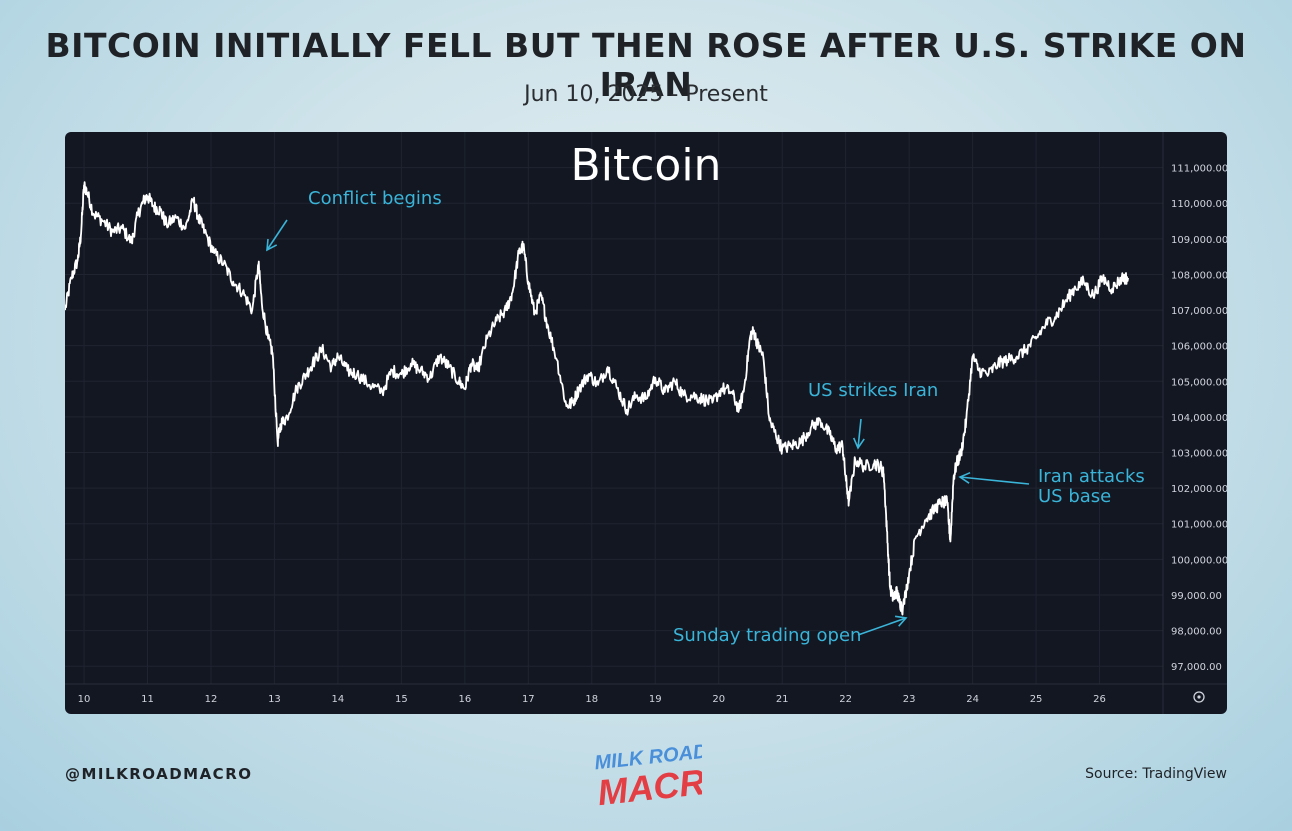  What do you see at coordinates (718, 699) in the screenshot?
I see `x-tick-label: 20` at bounding box center [718, 699].